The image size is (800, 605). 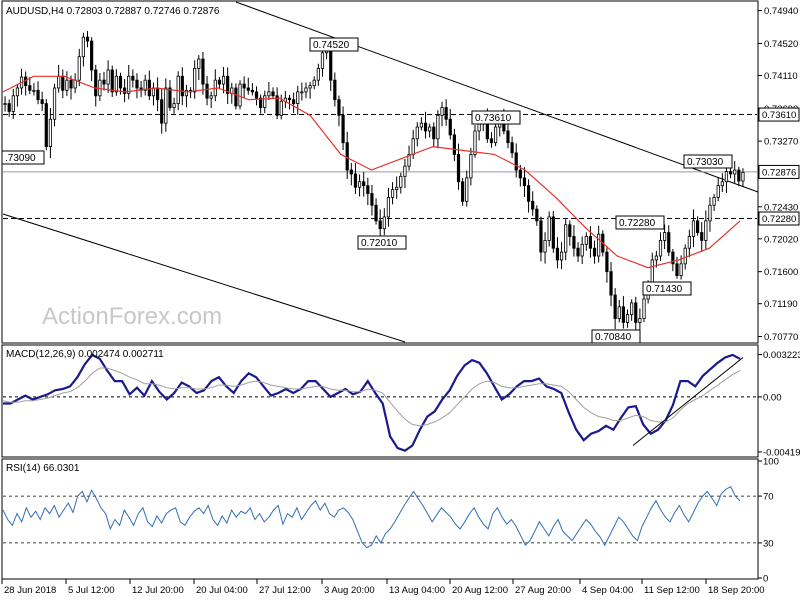 What do you see at coordinates (736, 590) in the screenshot?
I see `x-tick-label: 18 Sep 20:00` at bounding box center [736, 590].